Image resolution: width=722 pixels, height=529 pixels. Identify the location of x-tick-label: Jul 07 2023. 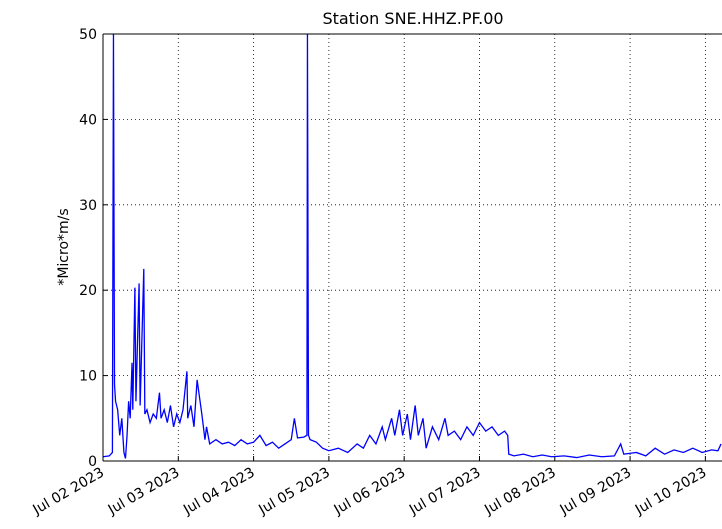
(444, 492).